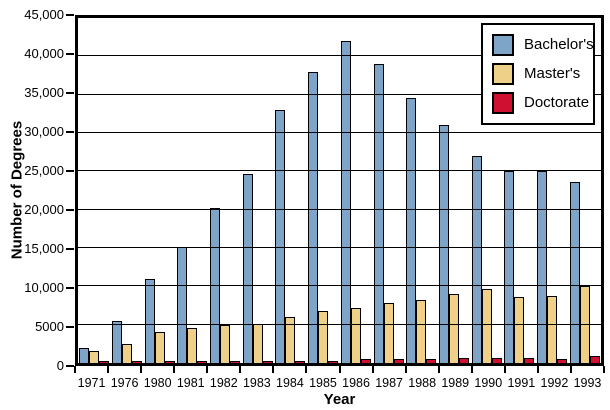 Image resolution: width=610 pixels, height=410 pixels. What do you see at coordinates (356, 202) in the screenshot?
I see `bar-group-1986` at bounding box center [356, 202].